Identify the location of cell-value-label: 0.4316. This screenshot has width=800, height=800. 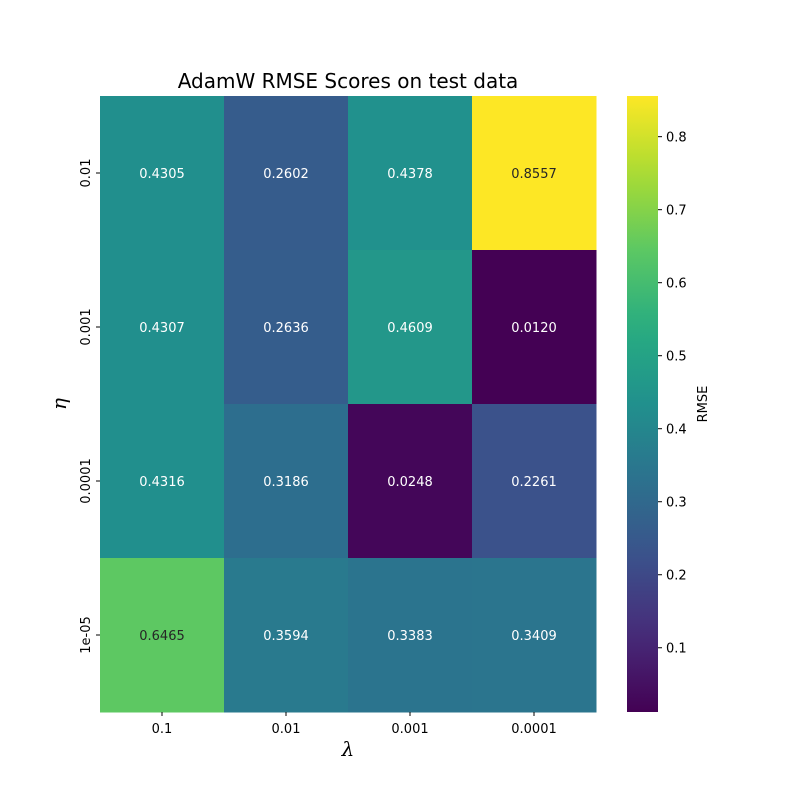
(162, 482).